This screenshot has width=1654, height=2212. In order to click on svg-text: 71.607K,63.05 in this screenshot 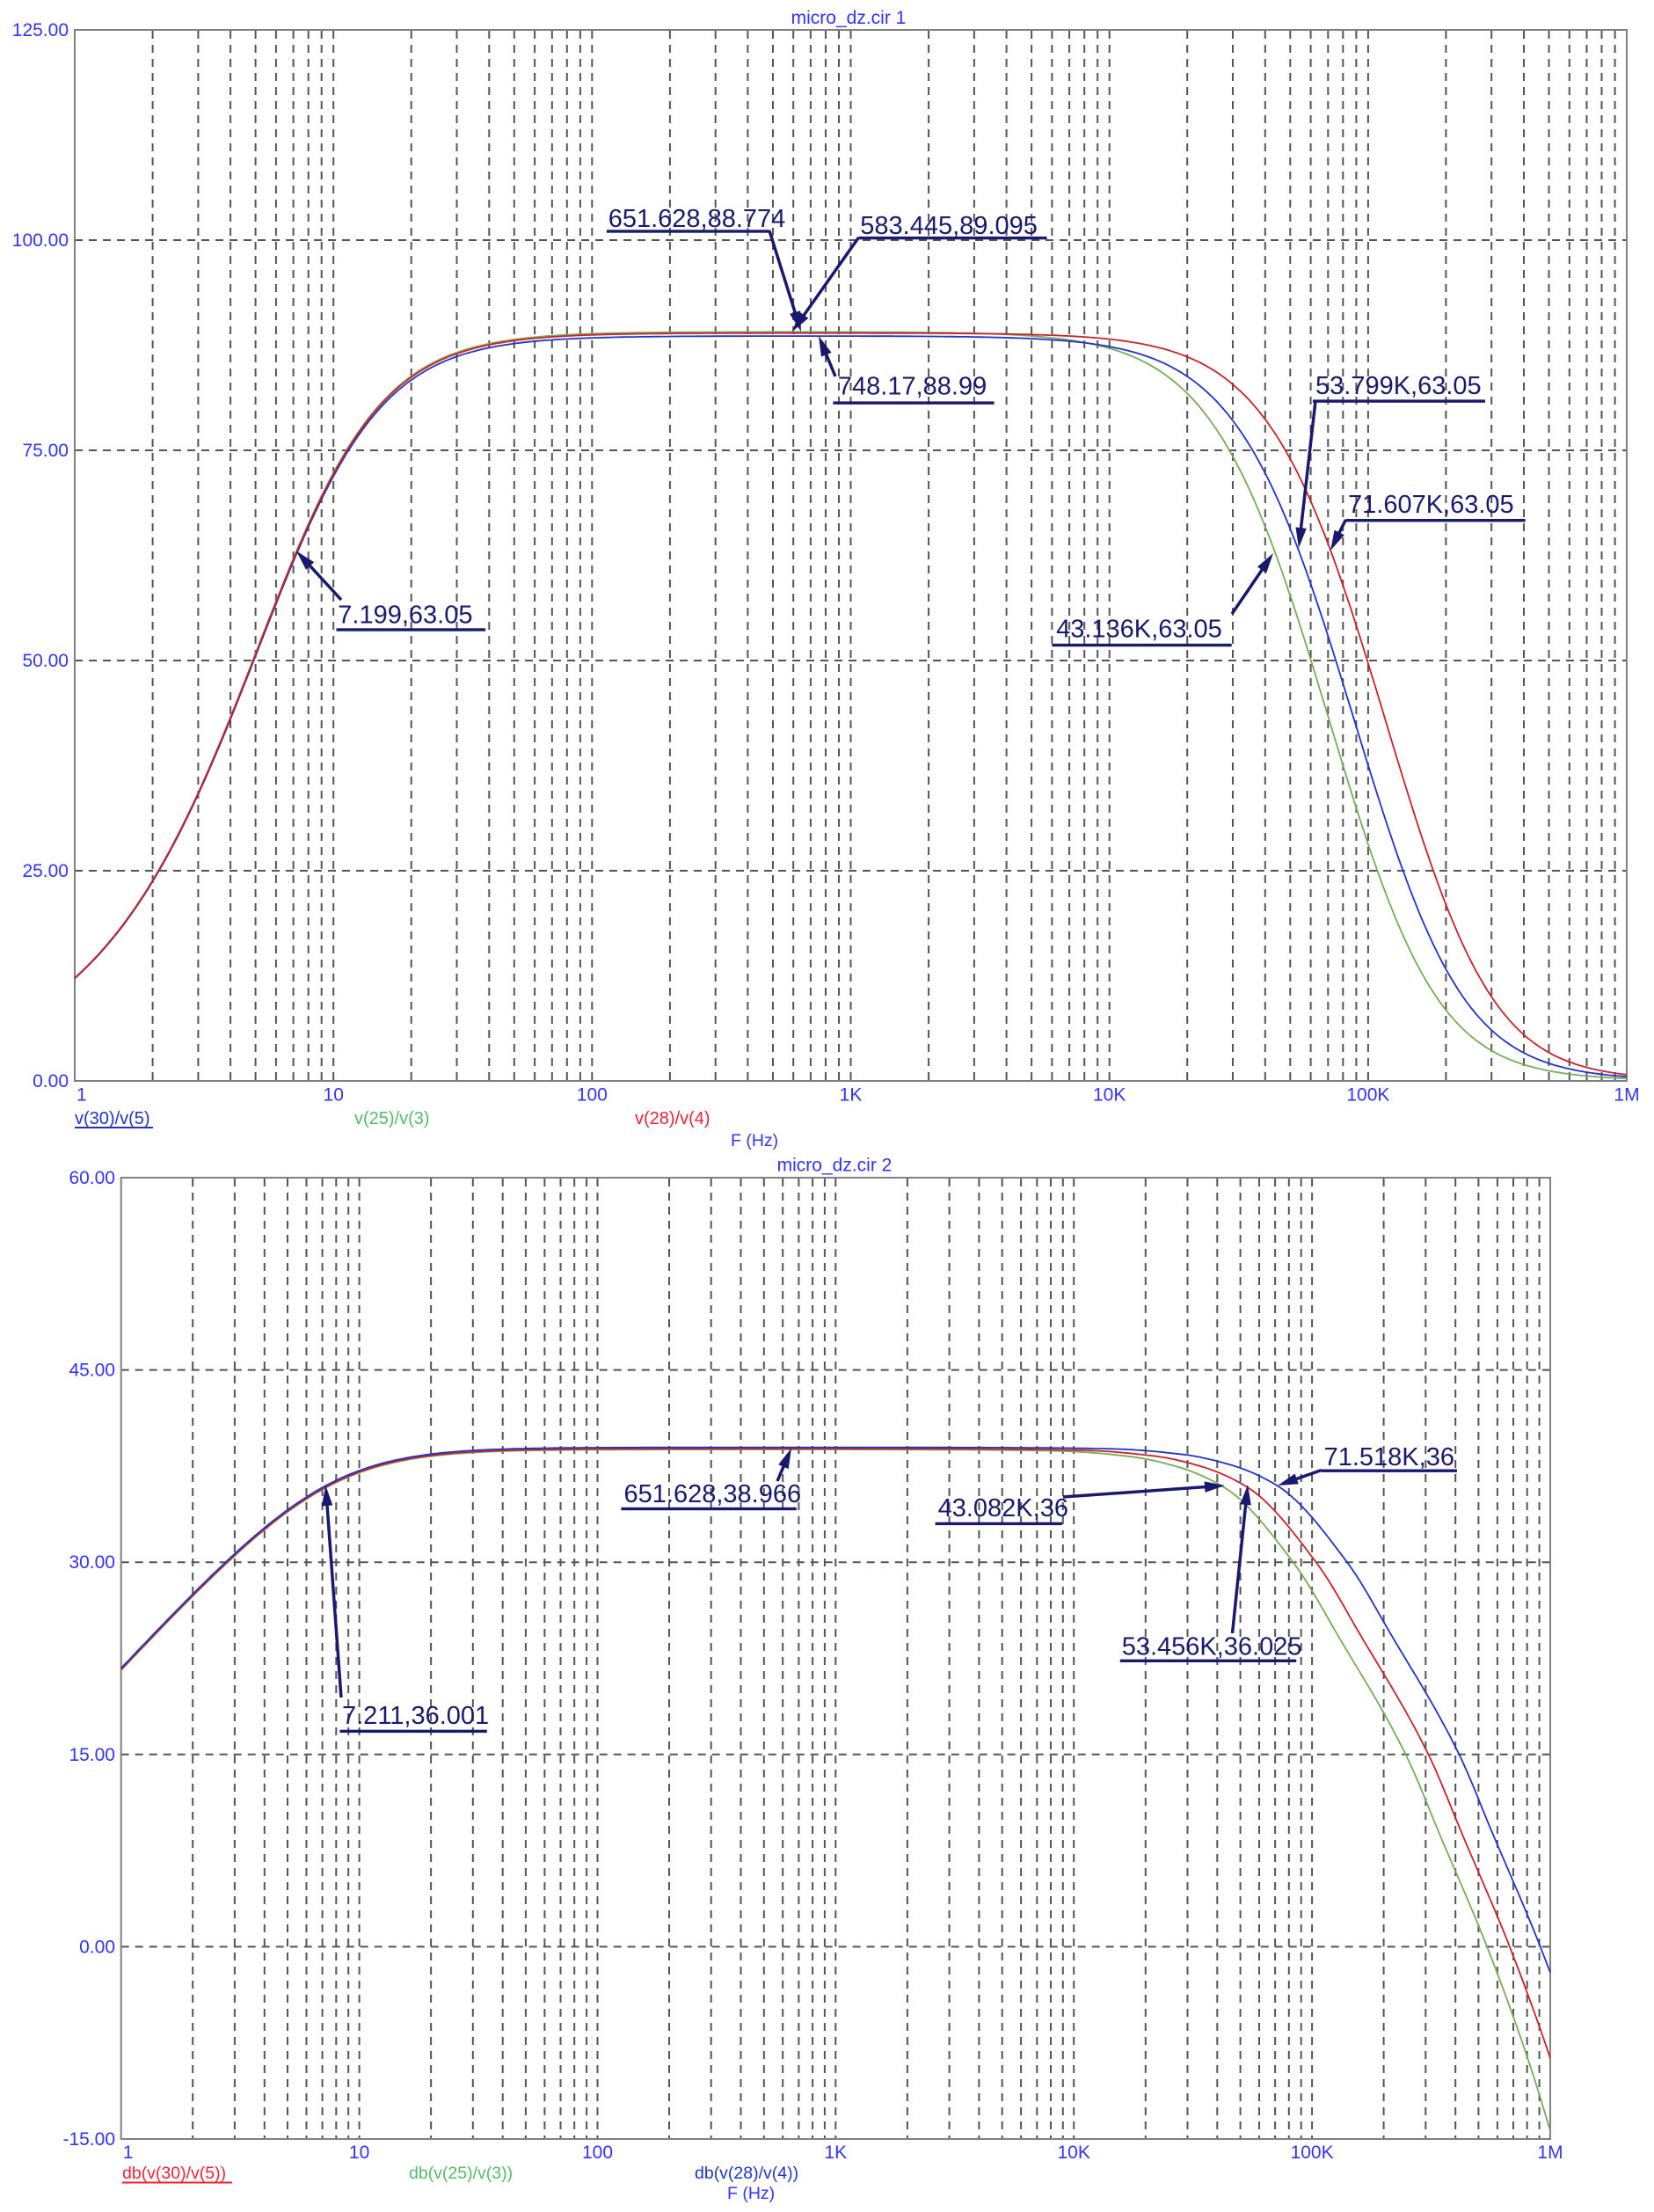, I will do `click(1431, 505)`.